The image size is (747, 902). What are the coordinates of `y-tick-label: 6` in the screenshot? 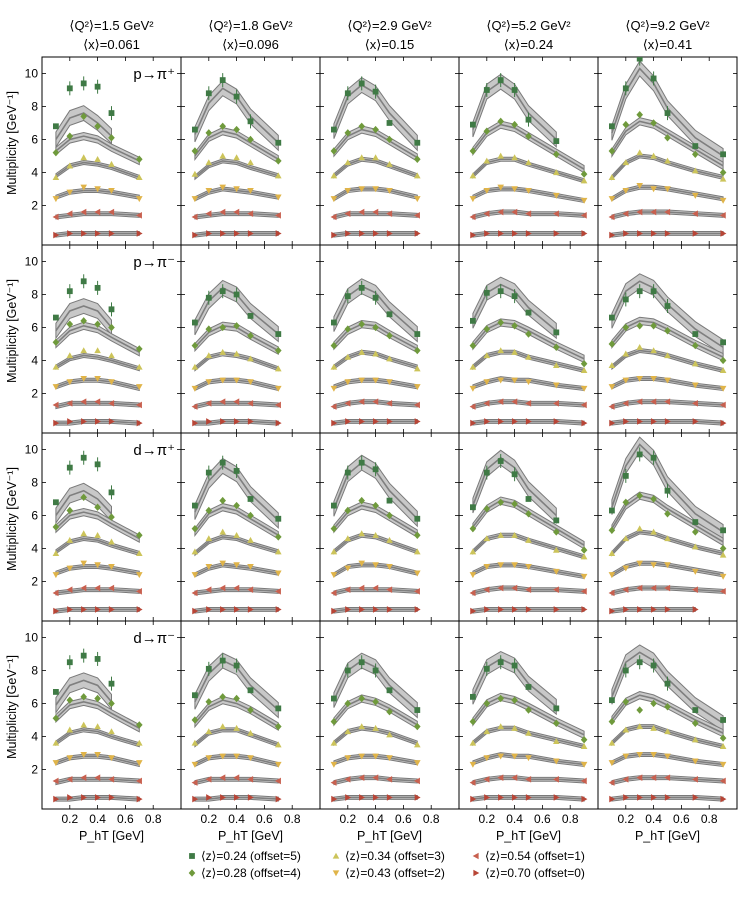 It's located at (34, 515).